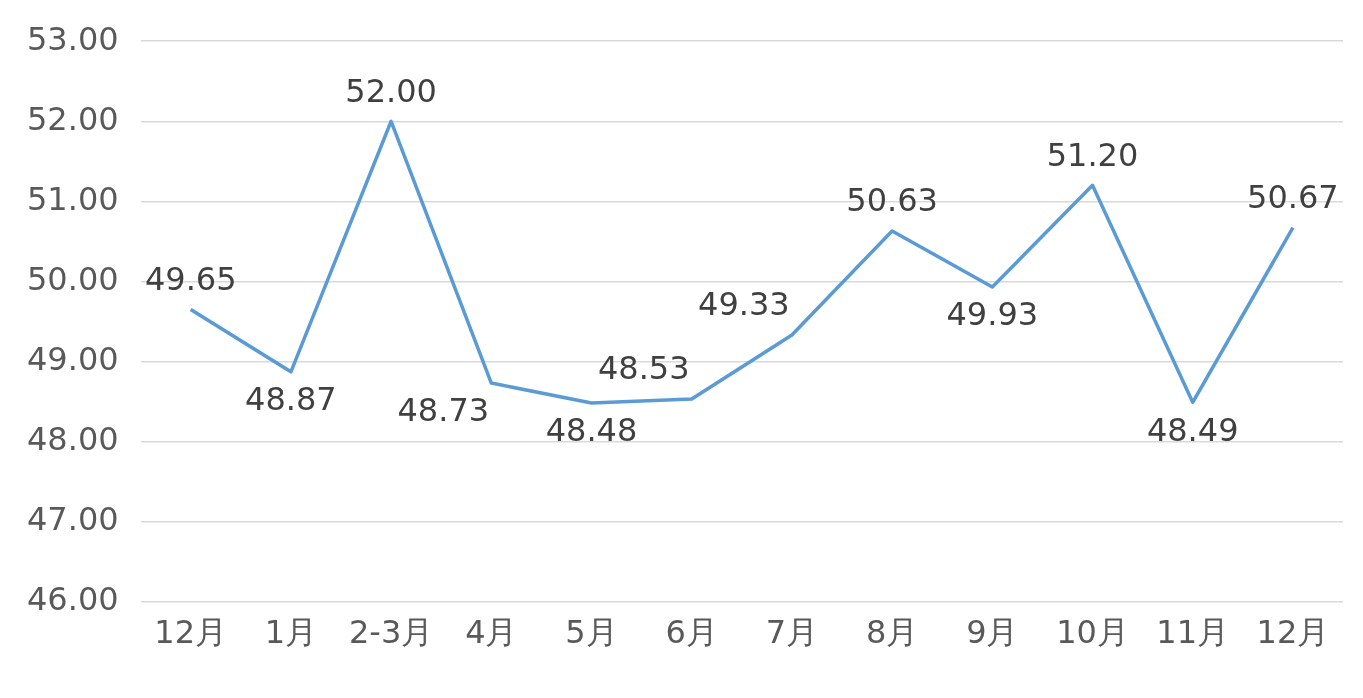 The height and width of the screenshot is (698, 1363). I want to click on data-label: 51.20, so click(1092, 154).